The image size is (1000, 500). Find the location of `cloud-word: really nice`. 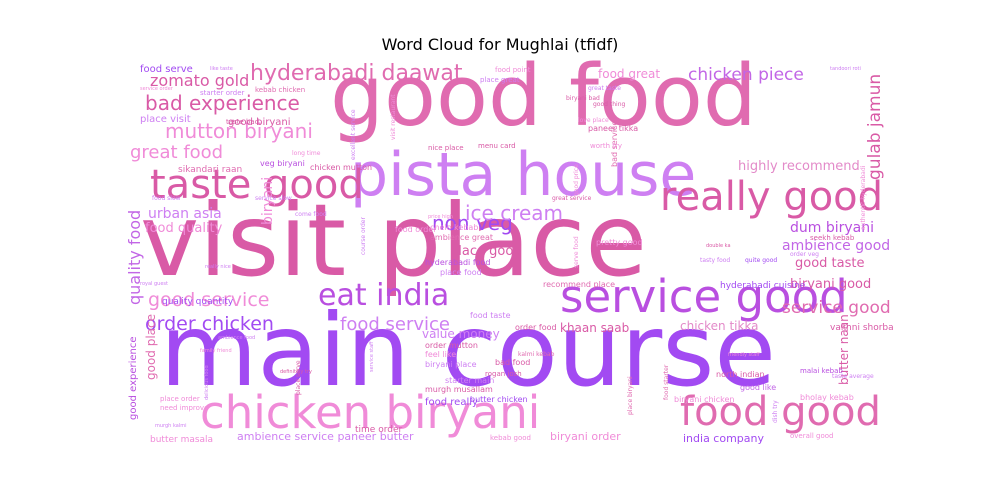

cloud-word: really nice is located at coordinates (218, 267).